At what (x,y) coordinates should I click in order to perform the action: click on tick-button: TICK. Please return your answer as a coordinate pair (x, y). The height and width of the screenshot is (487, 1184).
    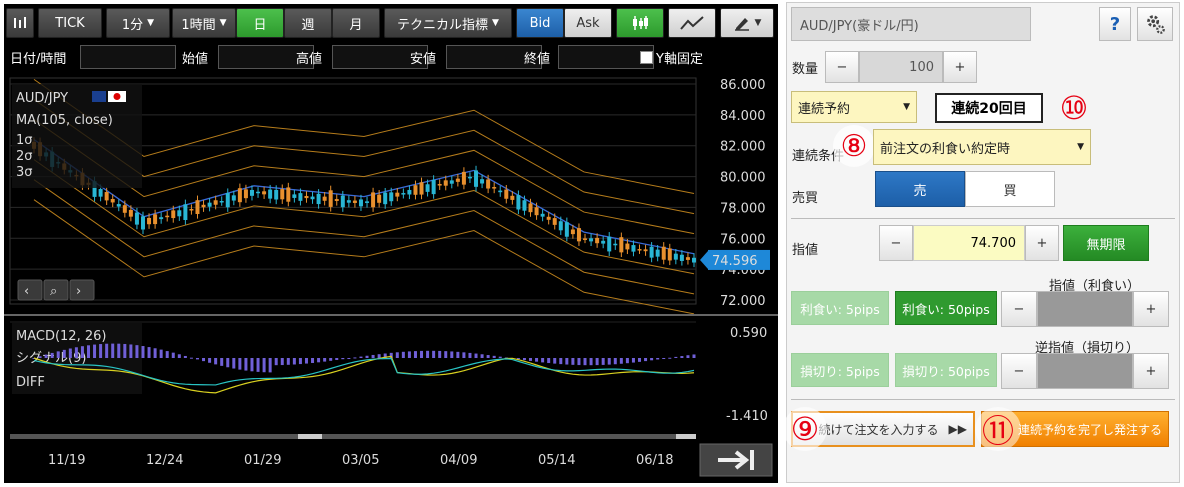
    Looking at the image, I should click on (70, 23).